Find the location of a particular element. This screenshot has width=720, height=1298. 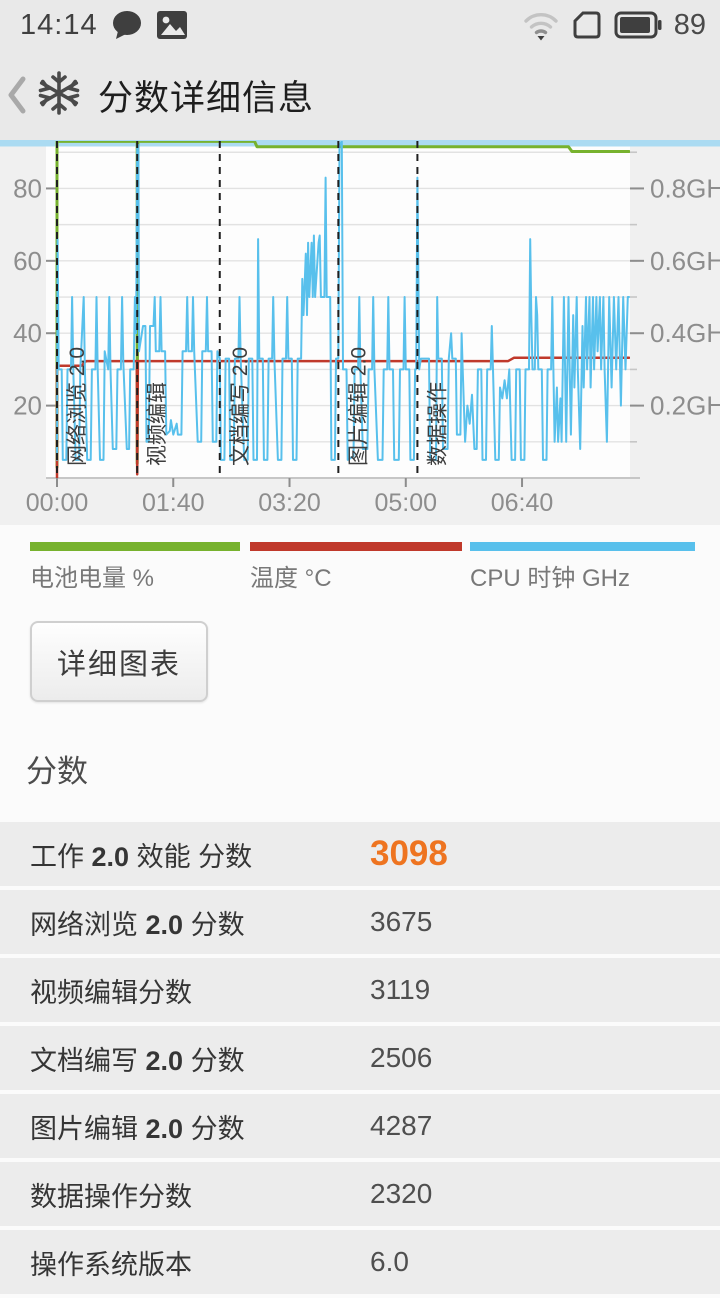

svg-text: 网络浏览 2.0 is located at coordinates (77, 406).